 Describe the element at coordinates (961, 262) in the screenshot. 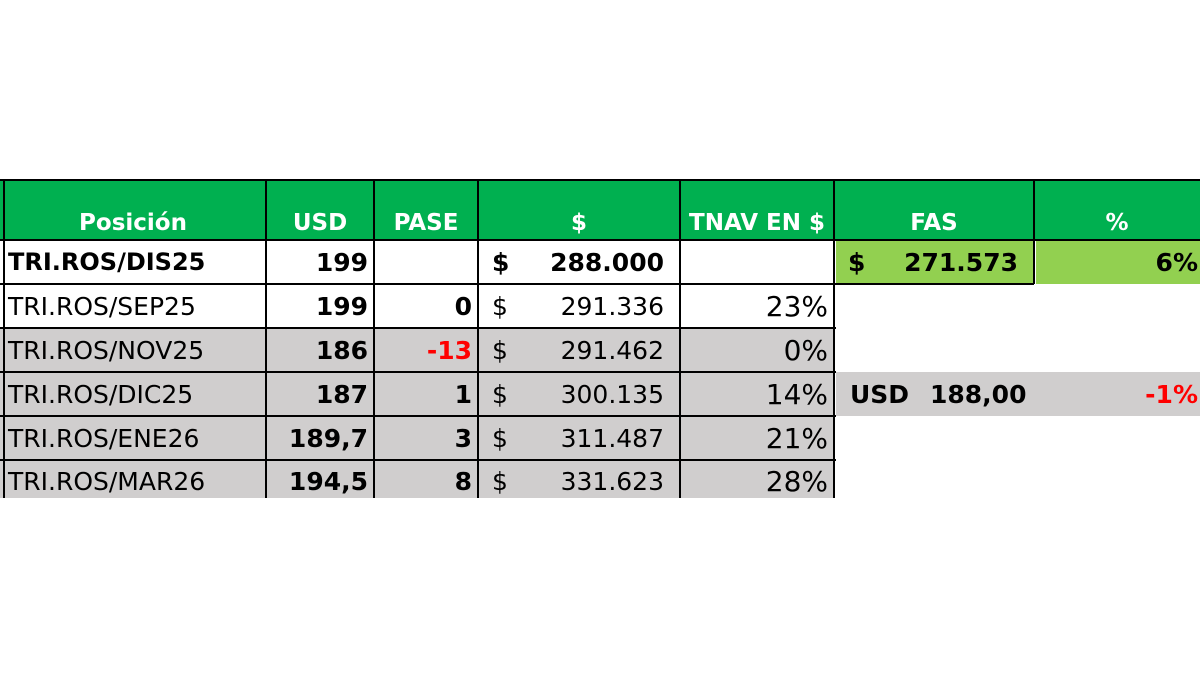

I see `fas-value: 271.573` at that location.